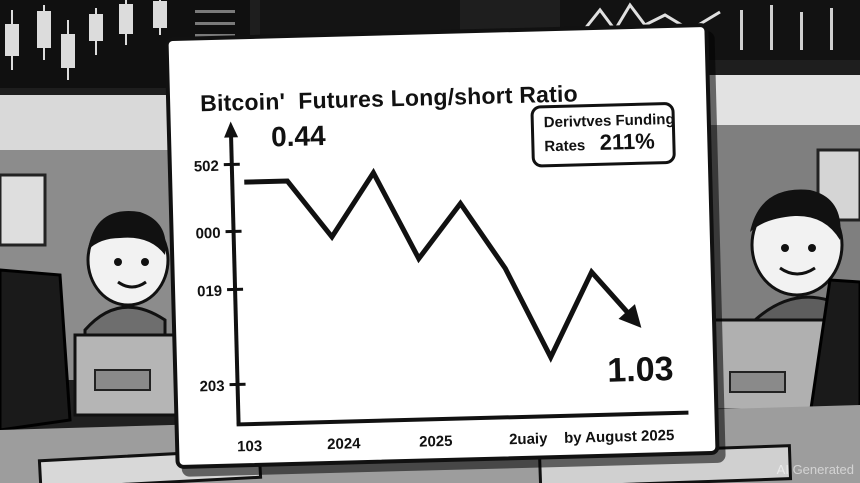 This screenshot has height=483, width=860. I want to click on candlestick-marks, so click(86, 40).